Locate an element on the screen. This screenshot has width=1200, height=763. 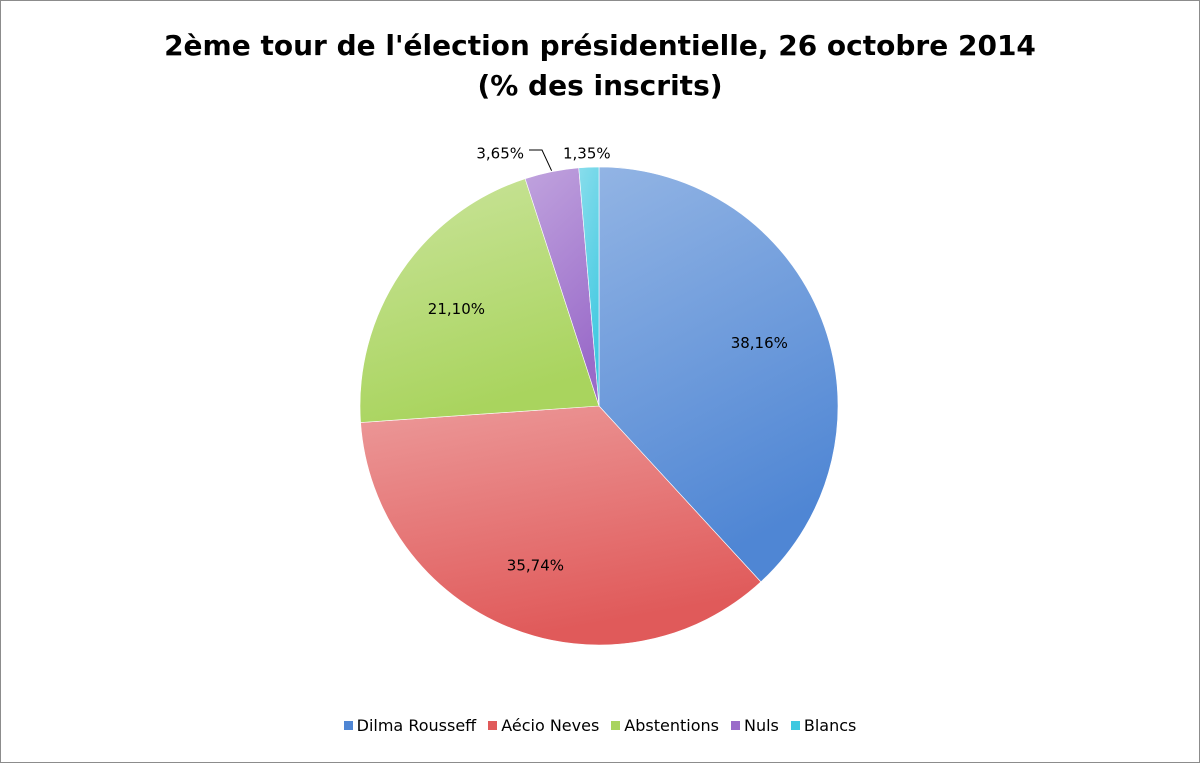
leader-lines is located at coordinates (541, 160).